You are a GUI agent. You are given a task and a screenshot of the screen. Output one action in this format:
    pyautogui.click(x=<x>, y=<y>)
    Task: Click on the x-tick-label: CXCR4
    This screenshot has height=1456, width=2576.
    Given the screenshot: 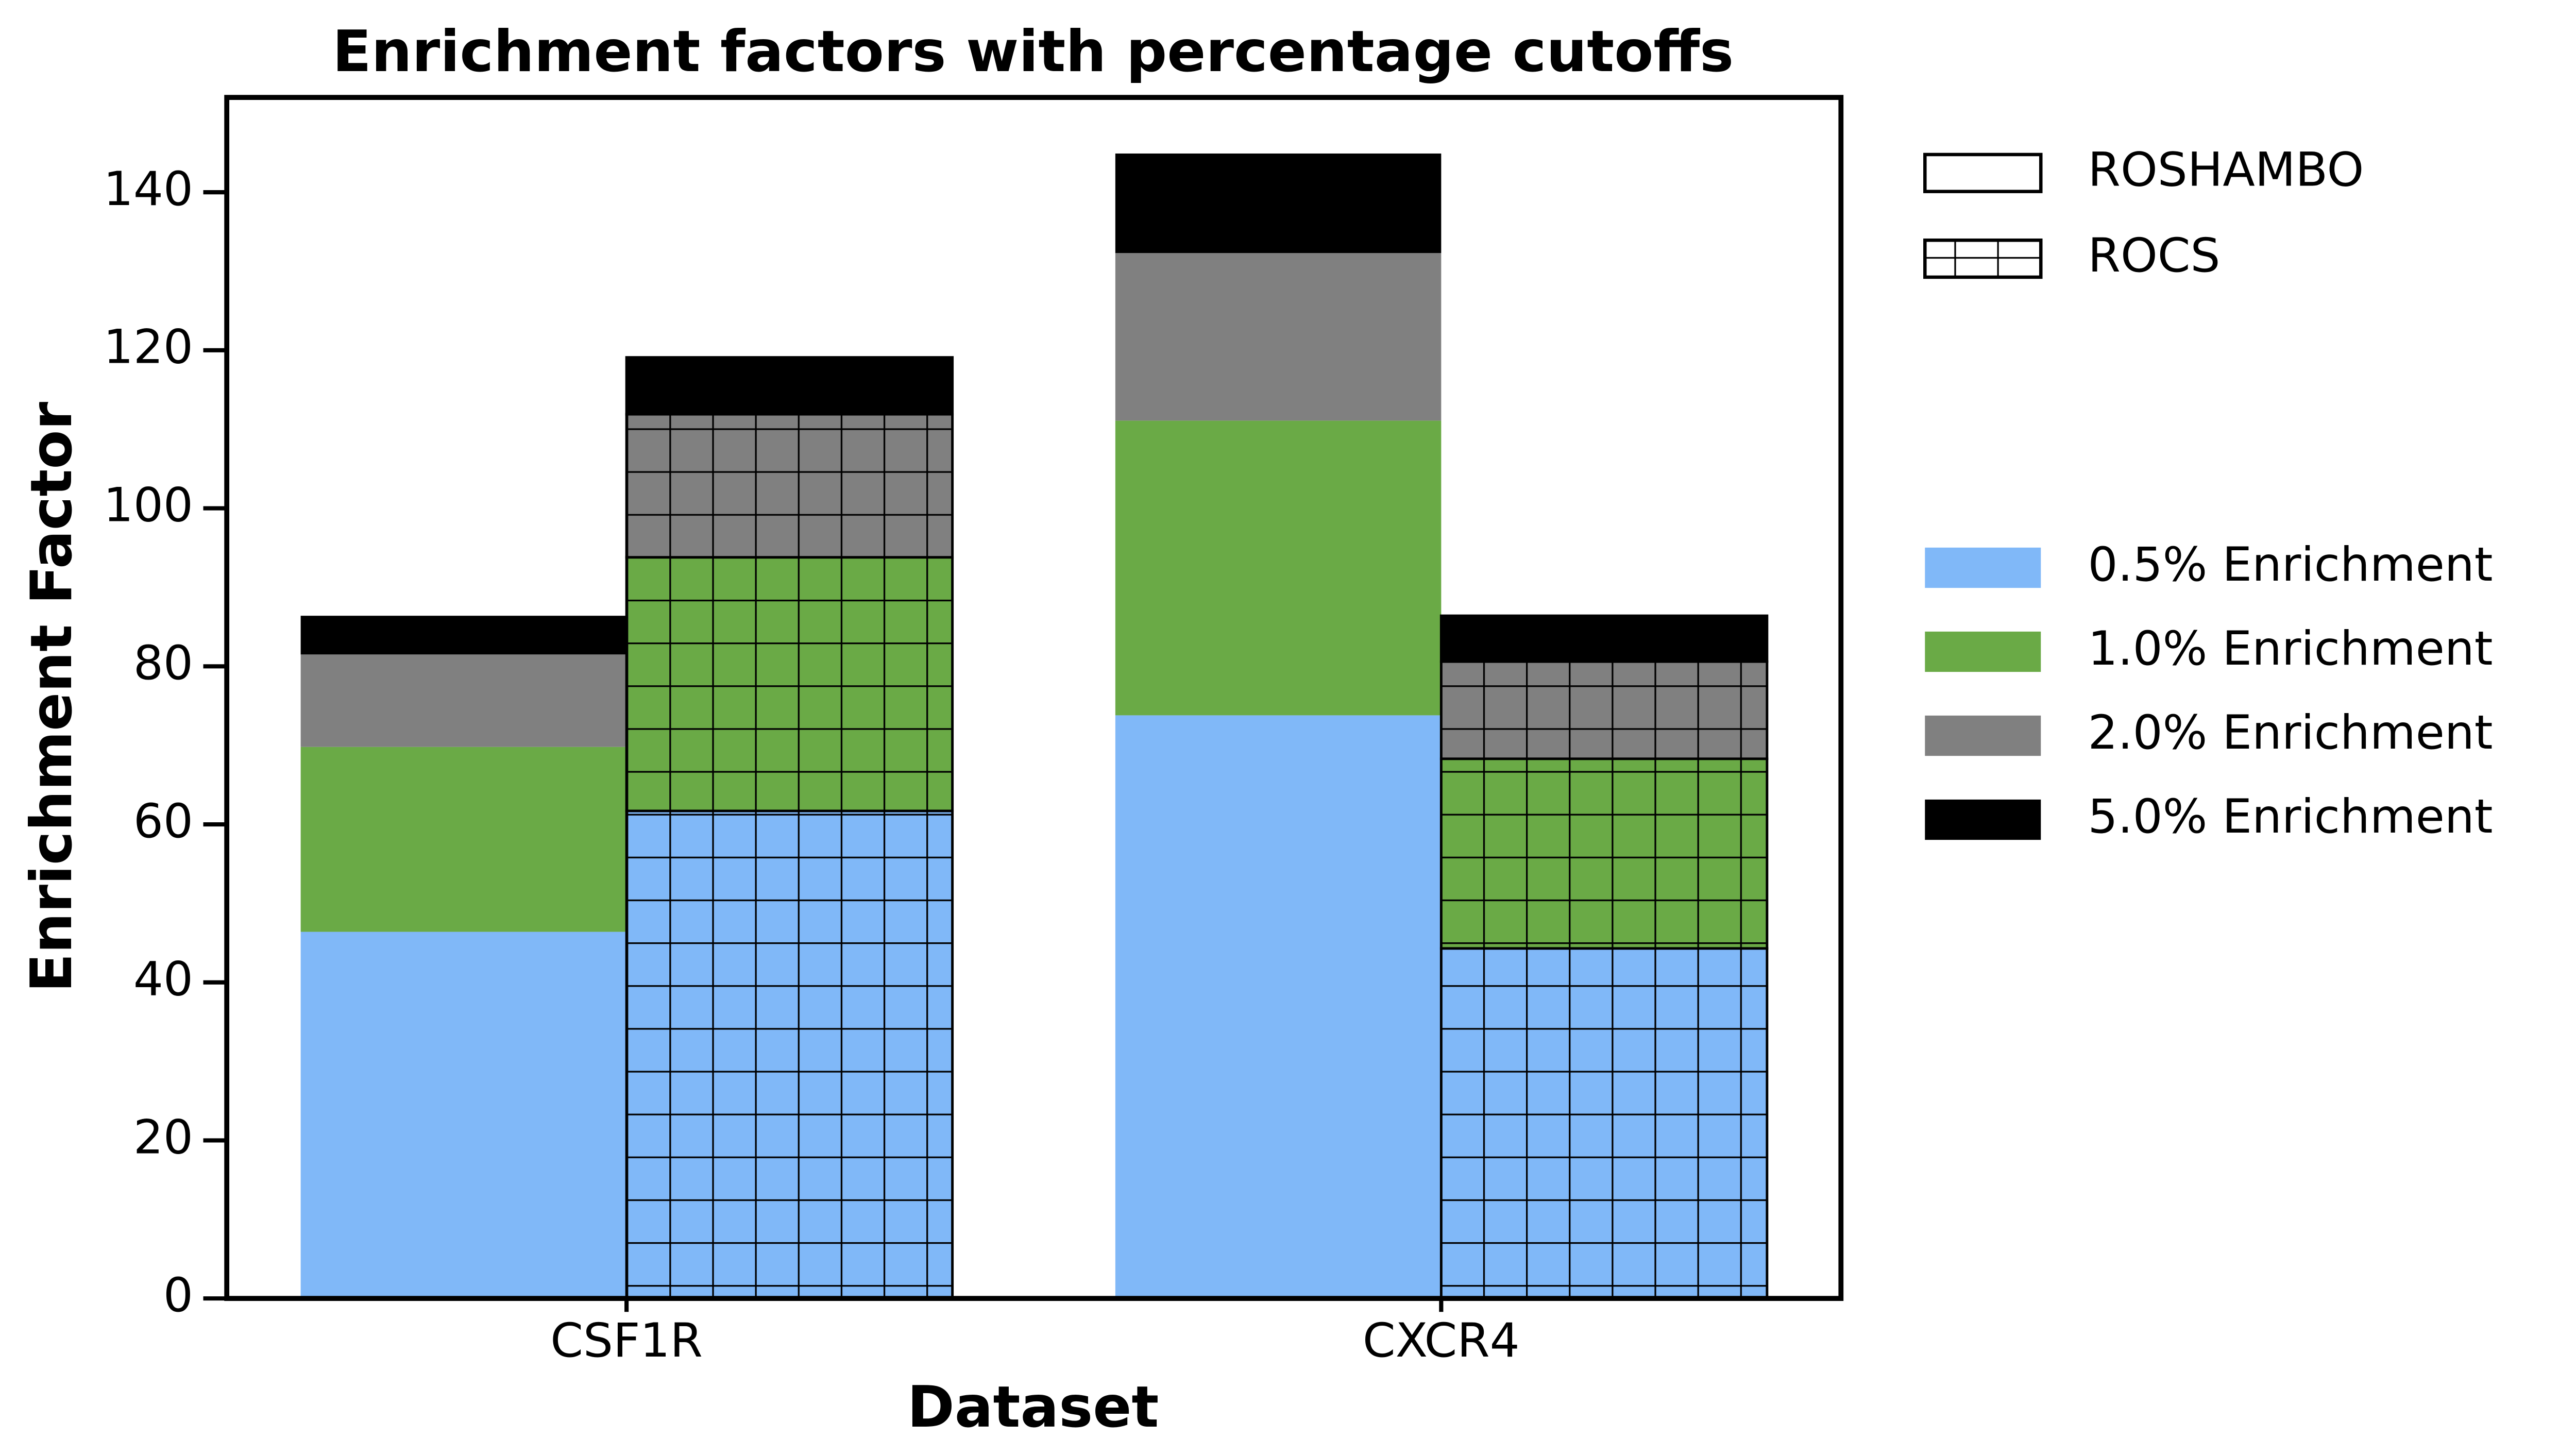 What is the action you would take?
    pyautogui.click(x=1441, y=1340)
    